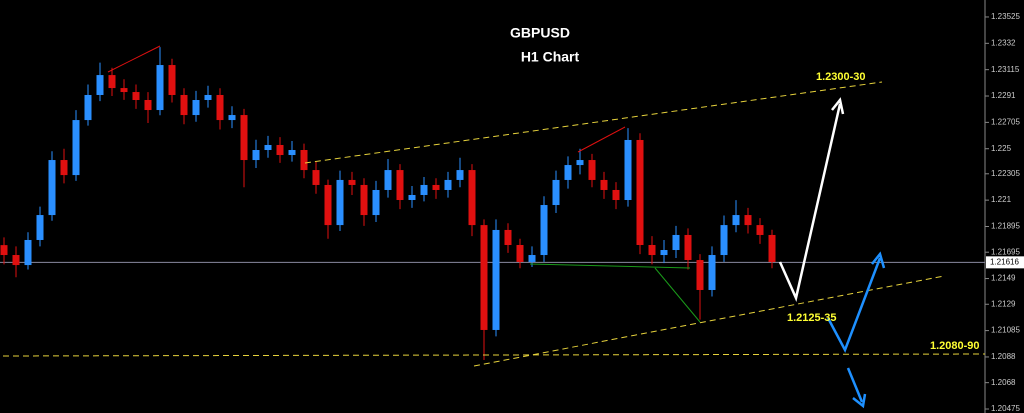 The image size is (1024, 413). Describe the element at coordinates (841, 77) in the screenshot. I see `annotation: 1.2300-30` at that location.